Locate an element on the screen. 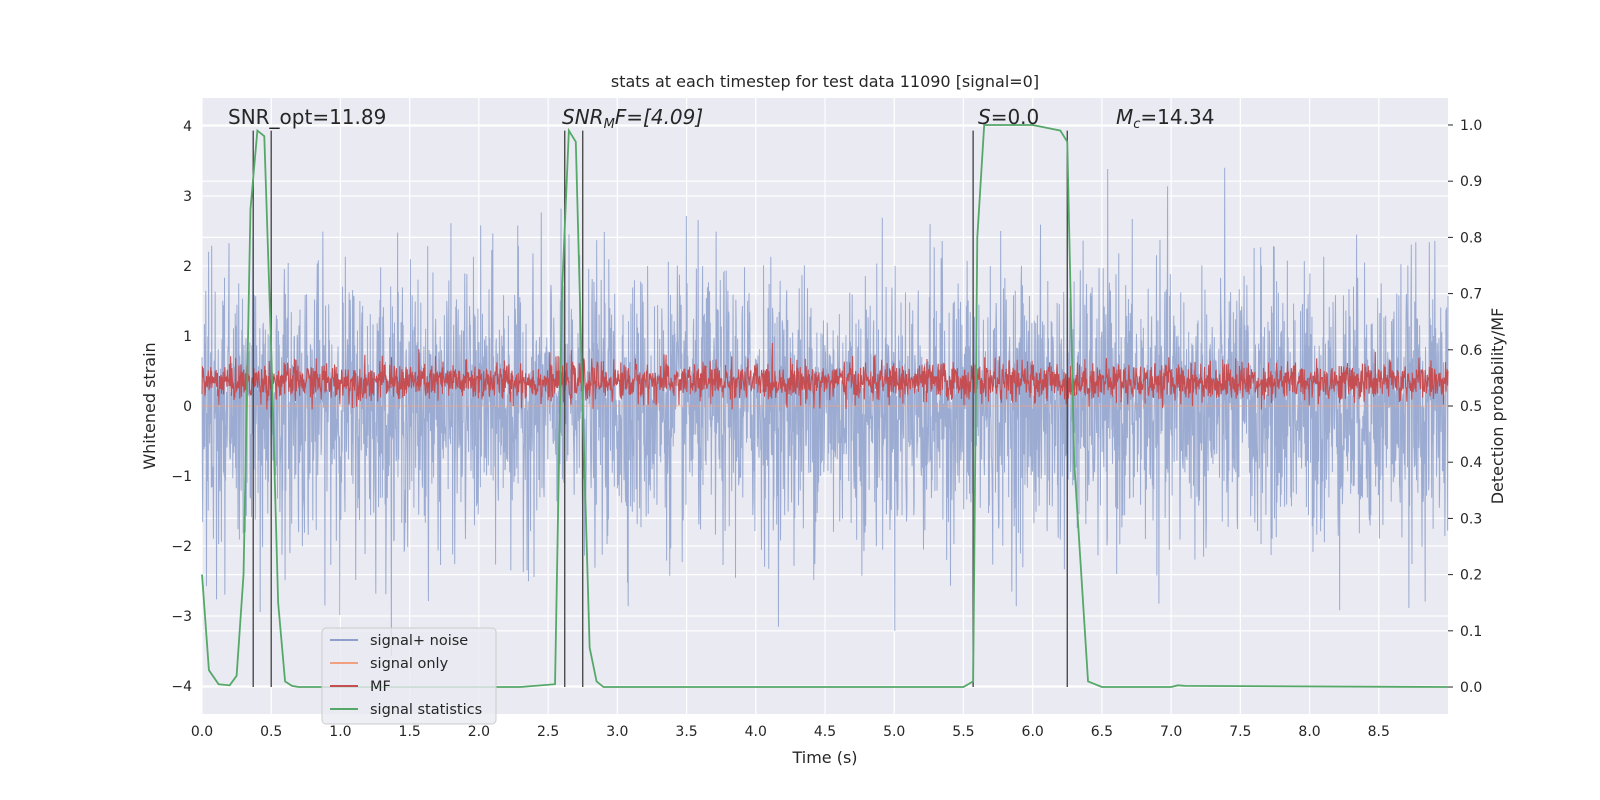 This screenshot has height=800, width=1600. x-tick-label: 1.5 is located at coordinates (410, 732).